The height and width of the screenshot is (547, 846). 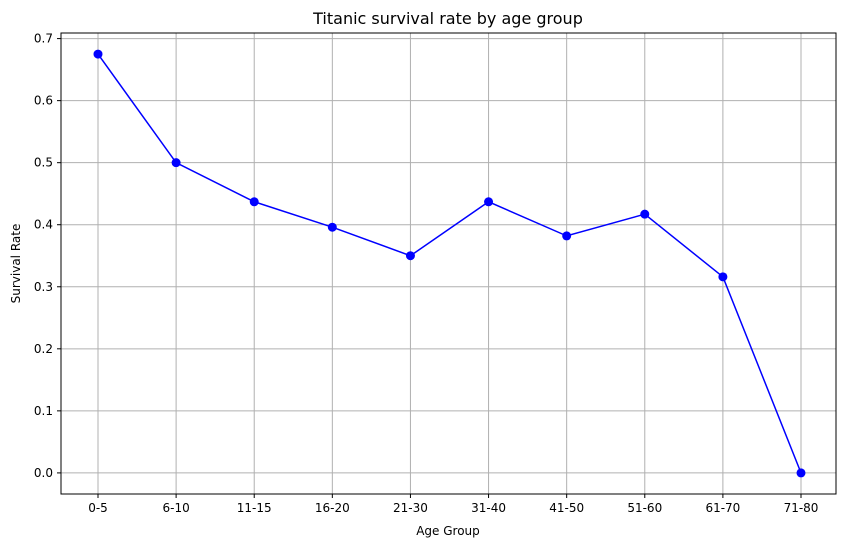 What do you see at coordinates (43, 287) in the screenshot?
I see `y-tick-label: 0.3` at bounding box center [43, 287].